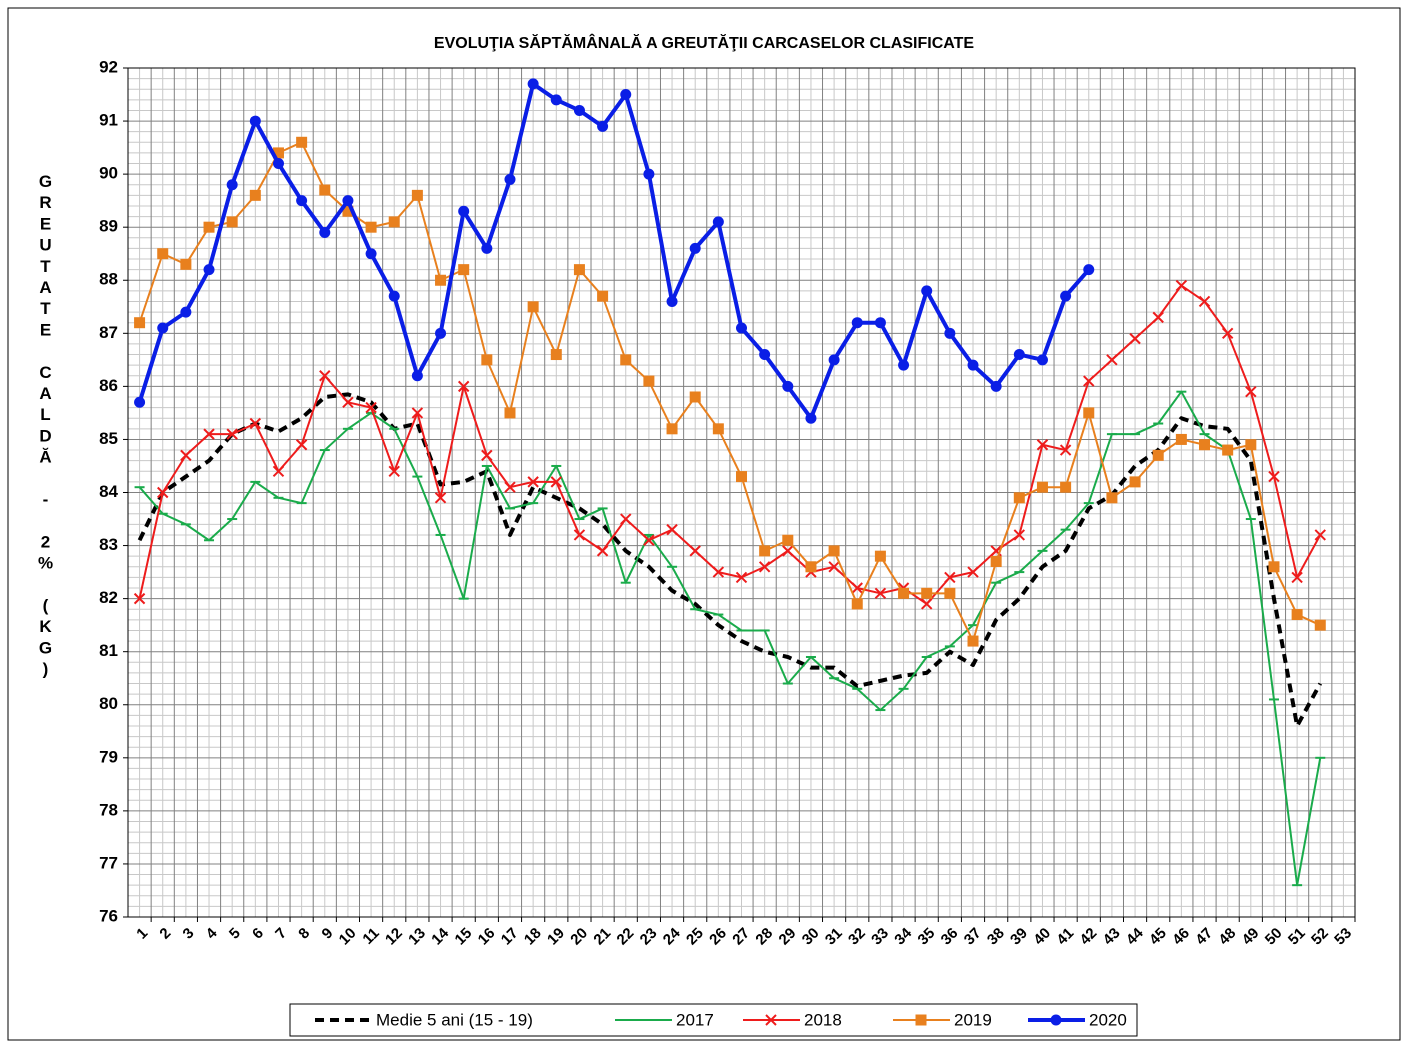  What do you see at coordinates (454, 1019) in the screenshot?
I see `legend-label: Medie 5 ani (15 - 19)` at bounding box center [454, 1019].